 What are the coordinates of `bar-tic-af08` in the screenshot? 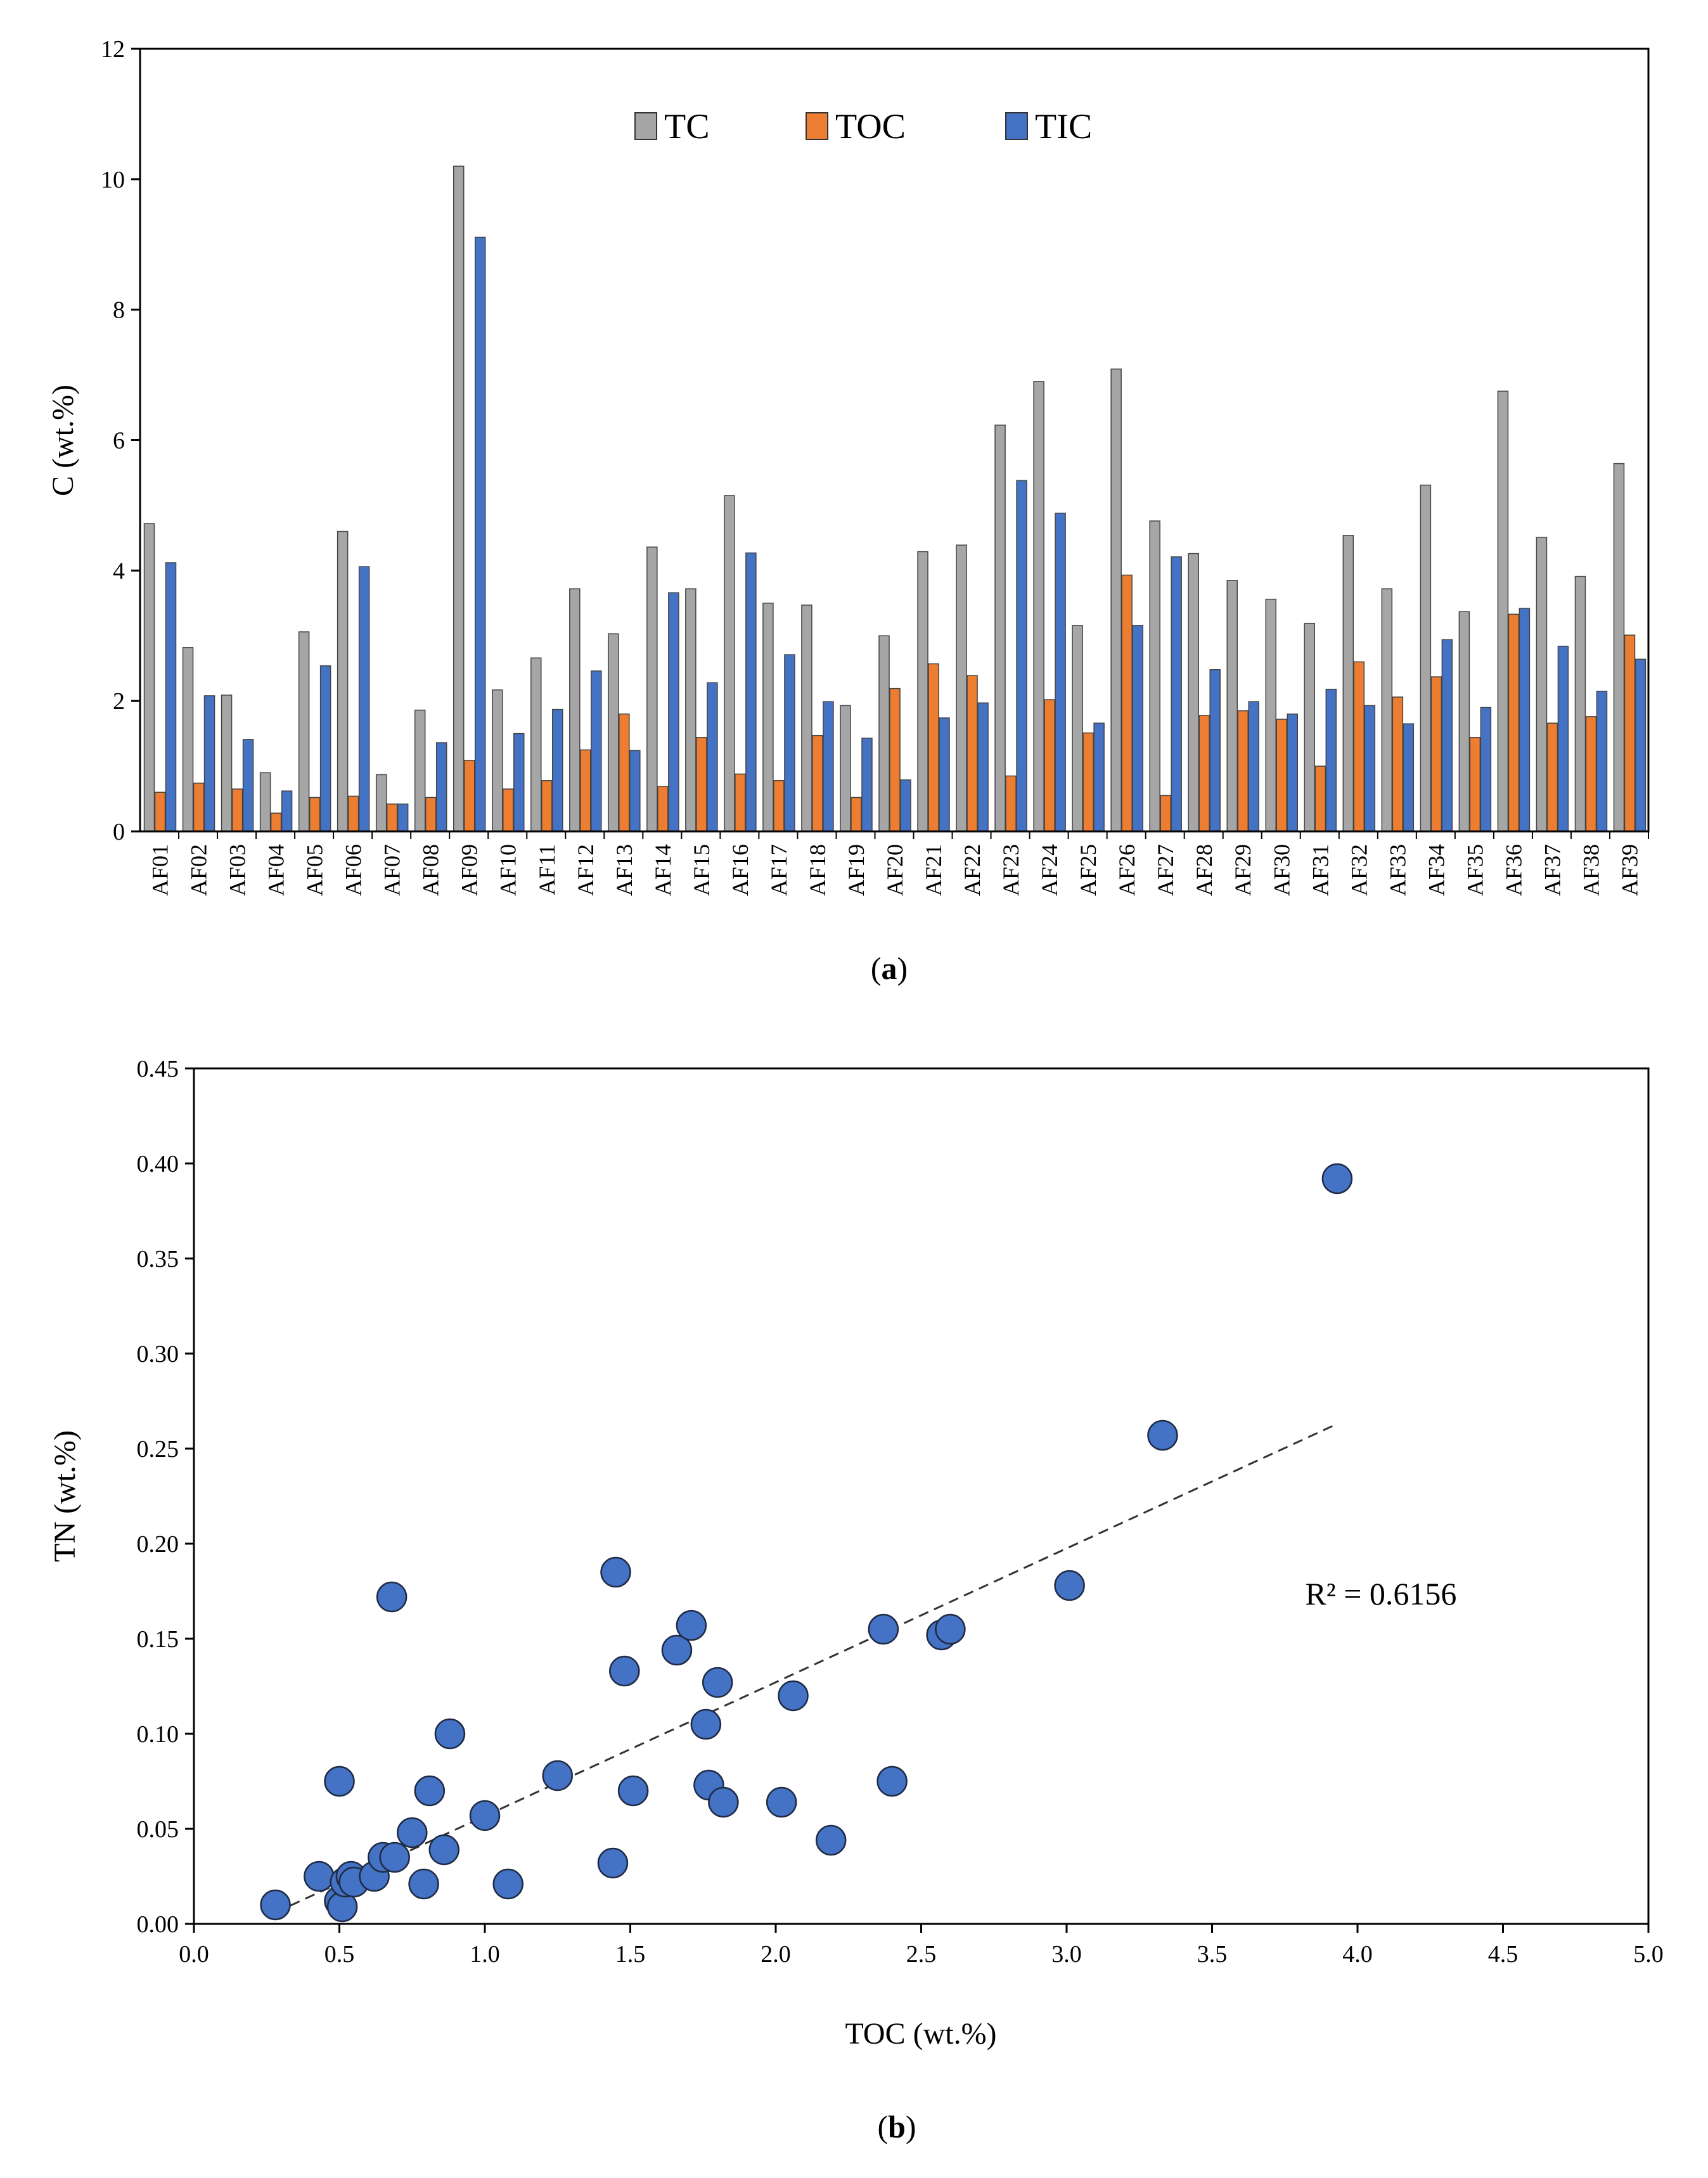 It's located at (441, 787).